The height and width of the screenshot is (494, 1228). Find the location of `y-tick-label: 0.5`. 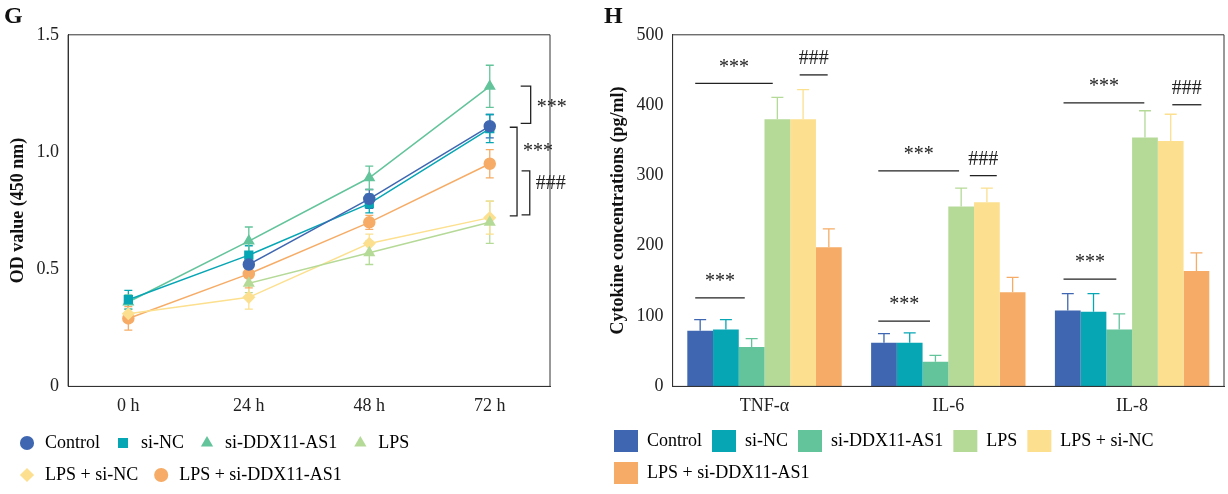

y-tick-label: 0.5 is located at coordinates (48, 267).